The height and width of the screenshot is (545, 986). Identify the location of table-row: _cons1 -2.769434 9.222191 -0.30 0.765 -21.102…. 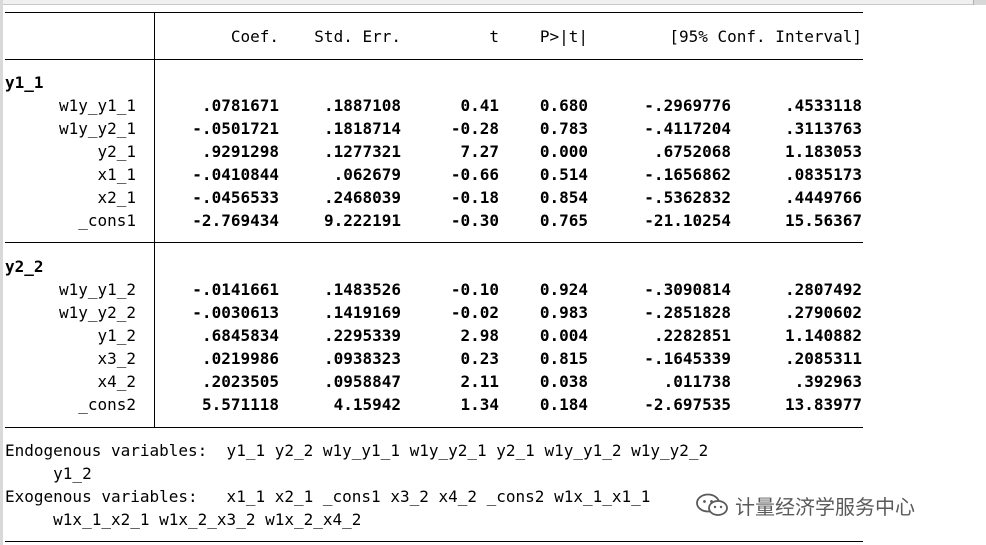
(434, 220).